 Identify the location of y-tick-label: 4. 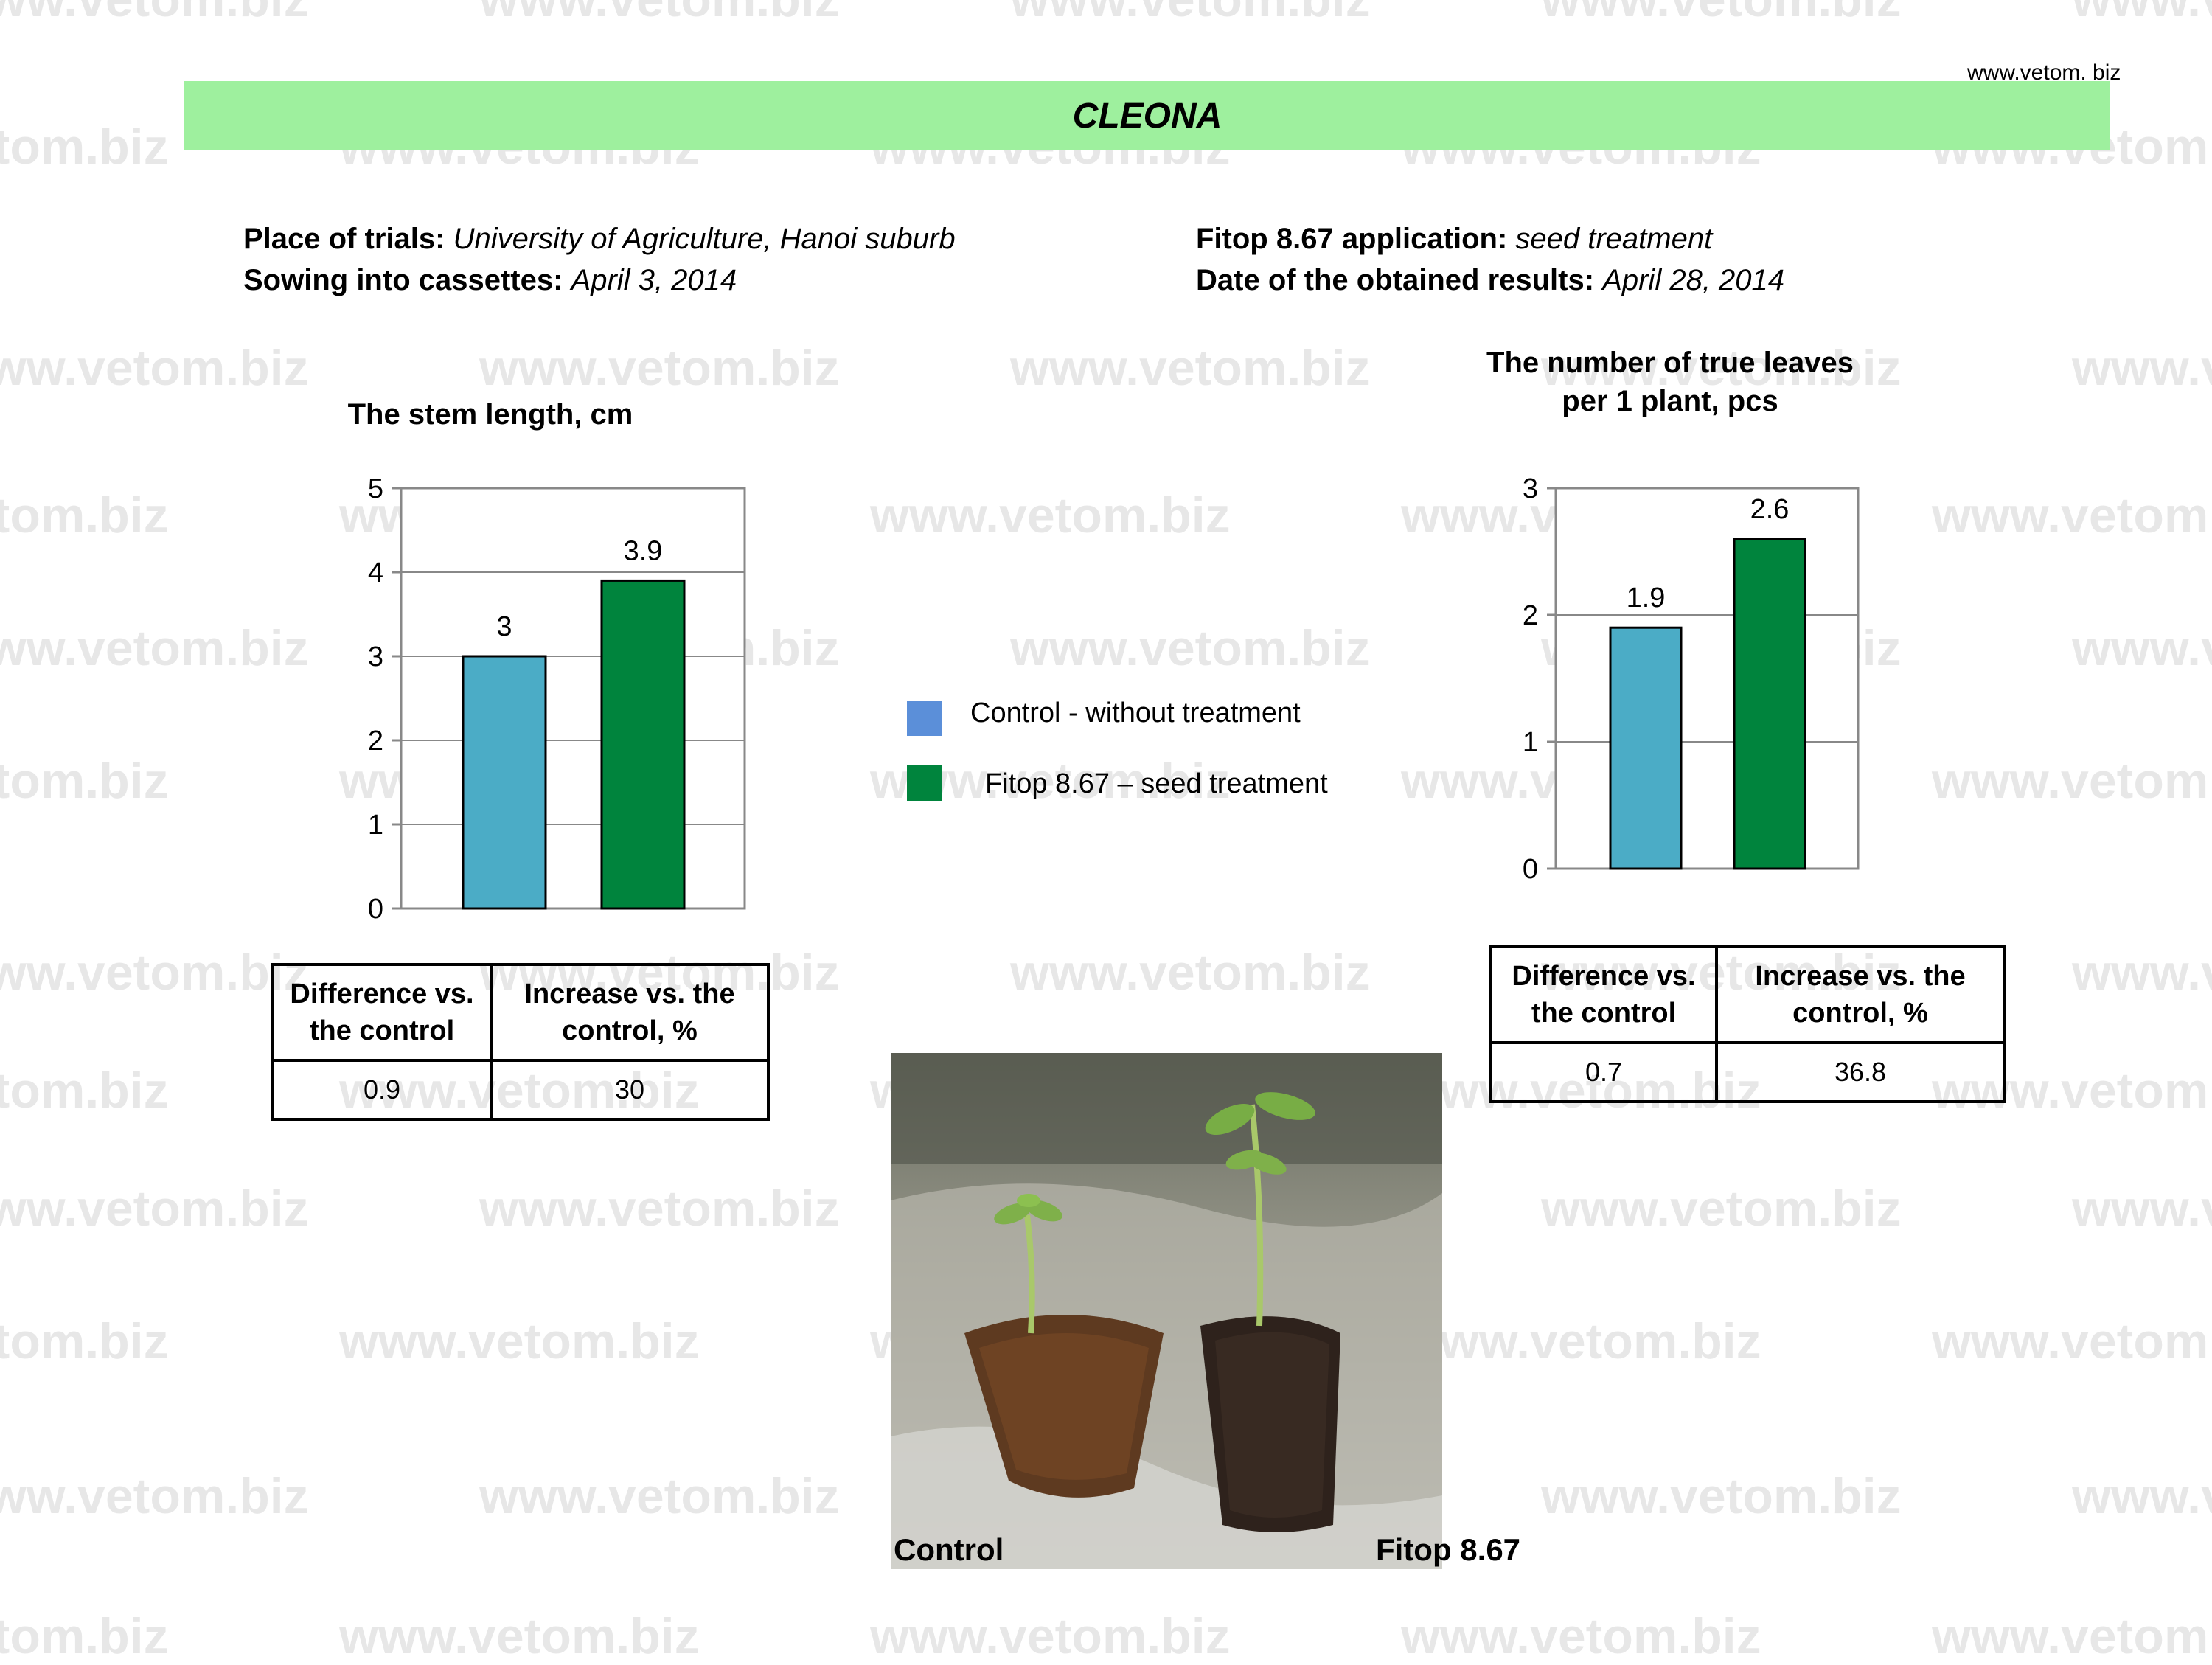
(375, 572).